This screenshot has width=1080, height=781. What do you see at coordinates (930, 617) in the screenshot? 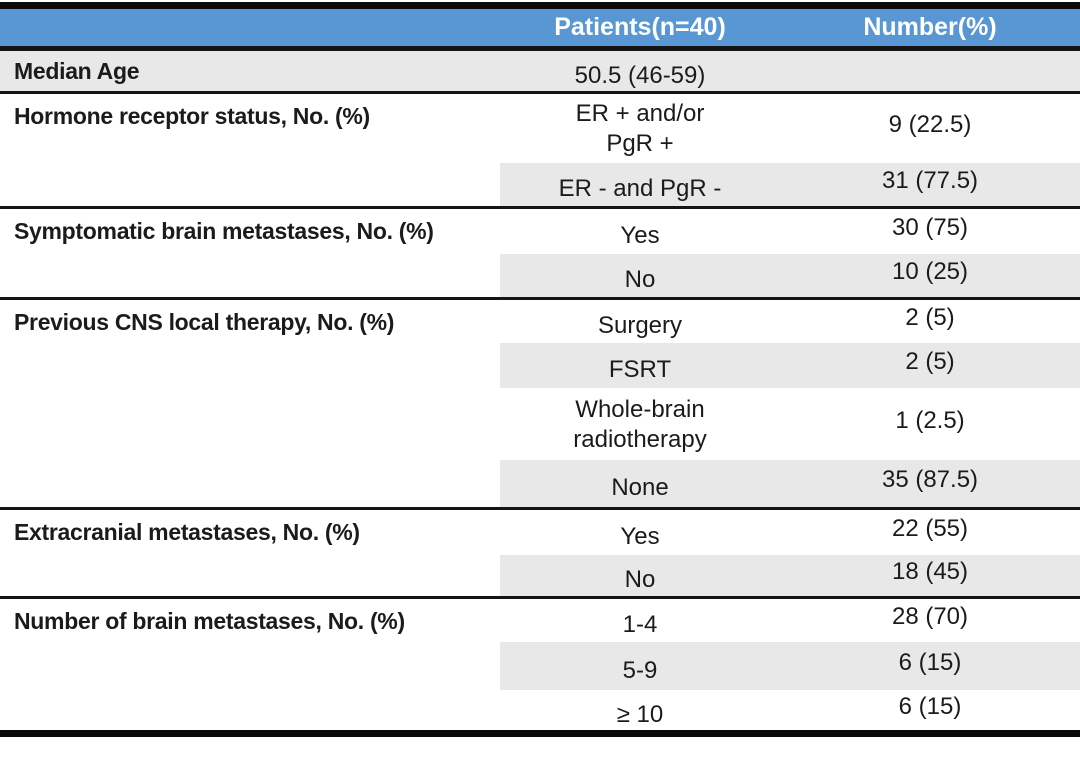
I see `cell-number: 28 (70)` at bounding box center [930, 617].